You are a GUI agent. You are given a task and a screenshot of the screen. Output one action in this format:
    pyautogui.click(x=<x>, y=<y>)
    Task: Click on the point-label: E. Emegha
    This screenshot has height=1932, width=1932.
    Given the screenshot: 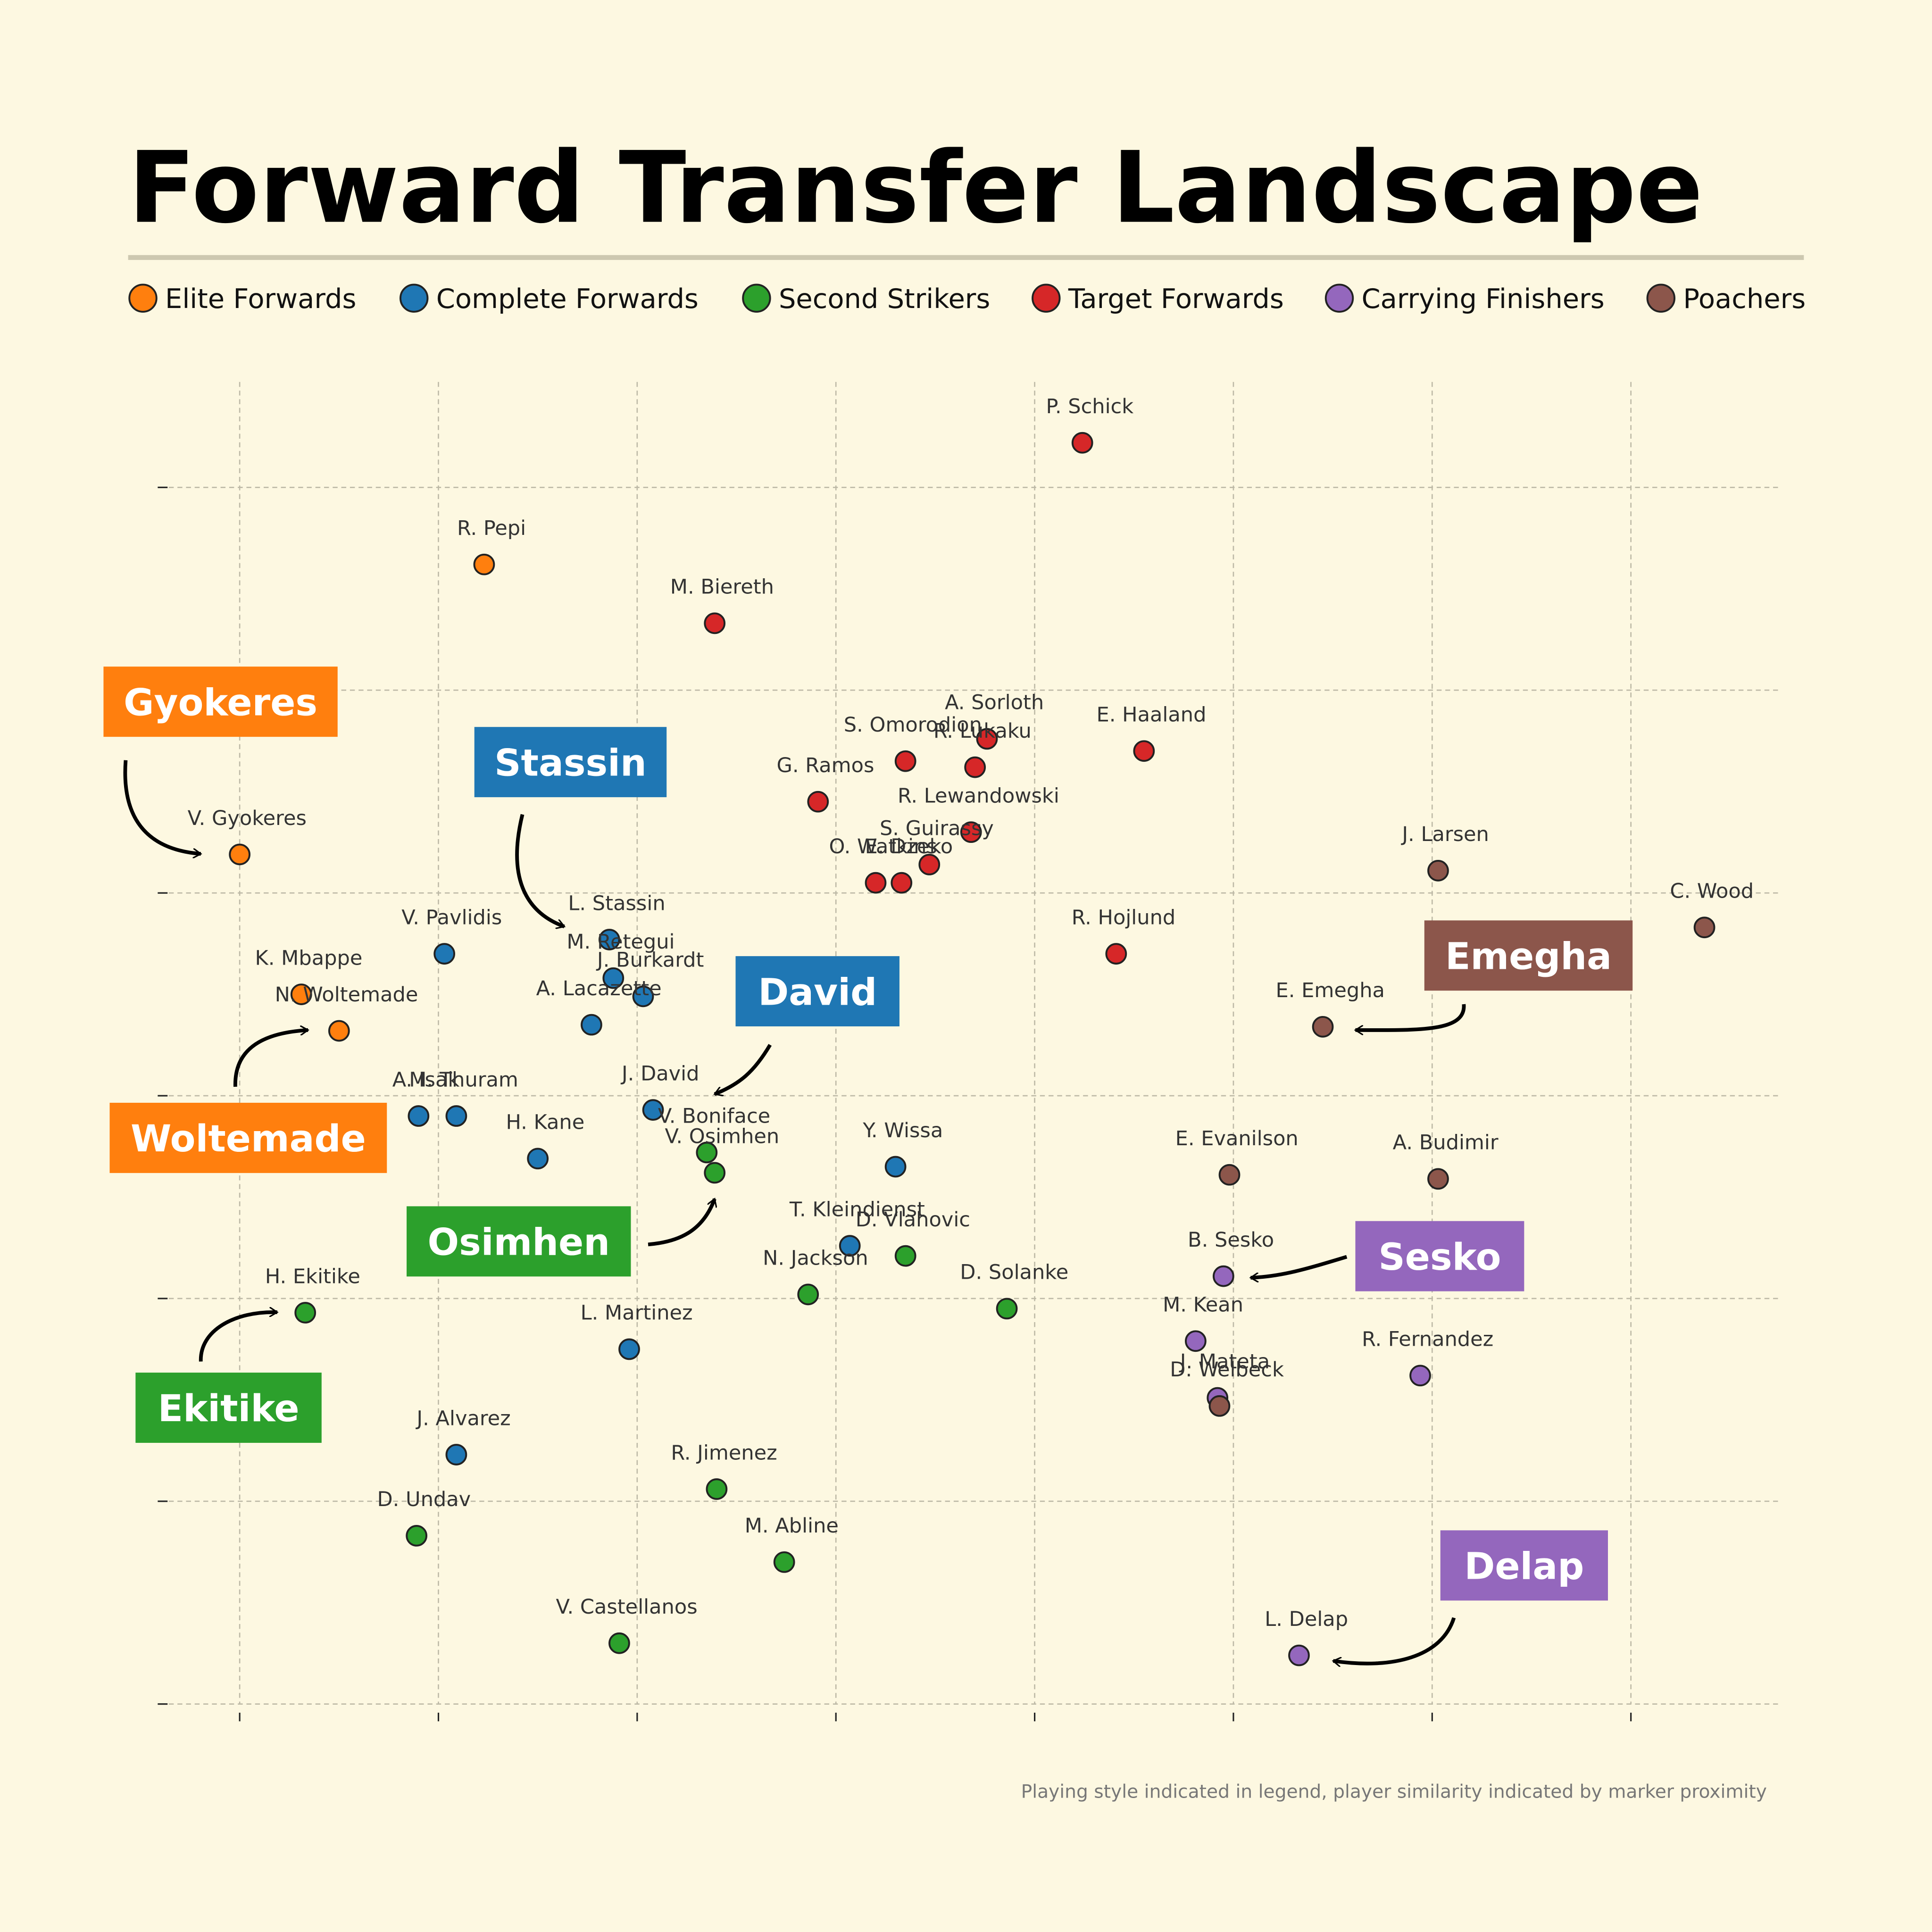 What is the action you would take?
    pyautogui.click(x=1331, y=991)
    